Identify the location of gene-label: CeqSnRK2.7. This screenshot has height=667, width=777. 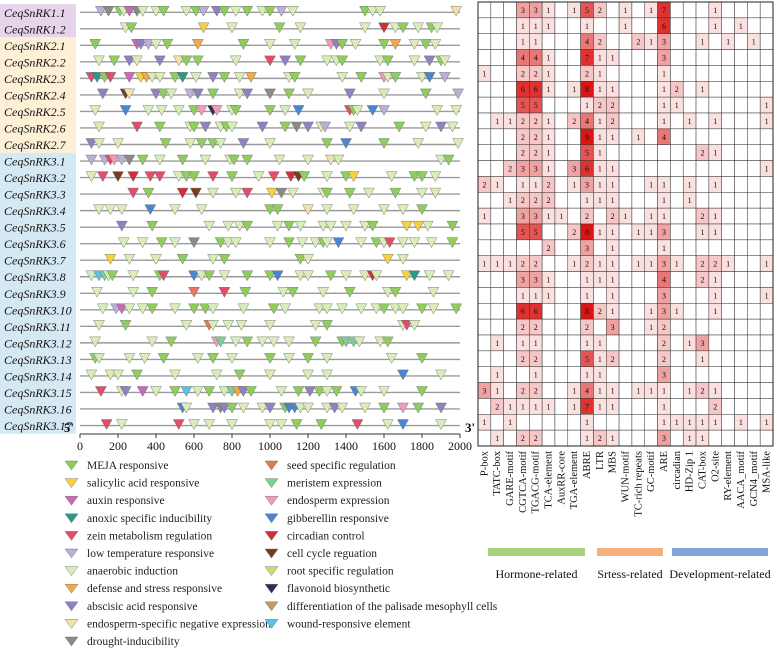
(35, 145).